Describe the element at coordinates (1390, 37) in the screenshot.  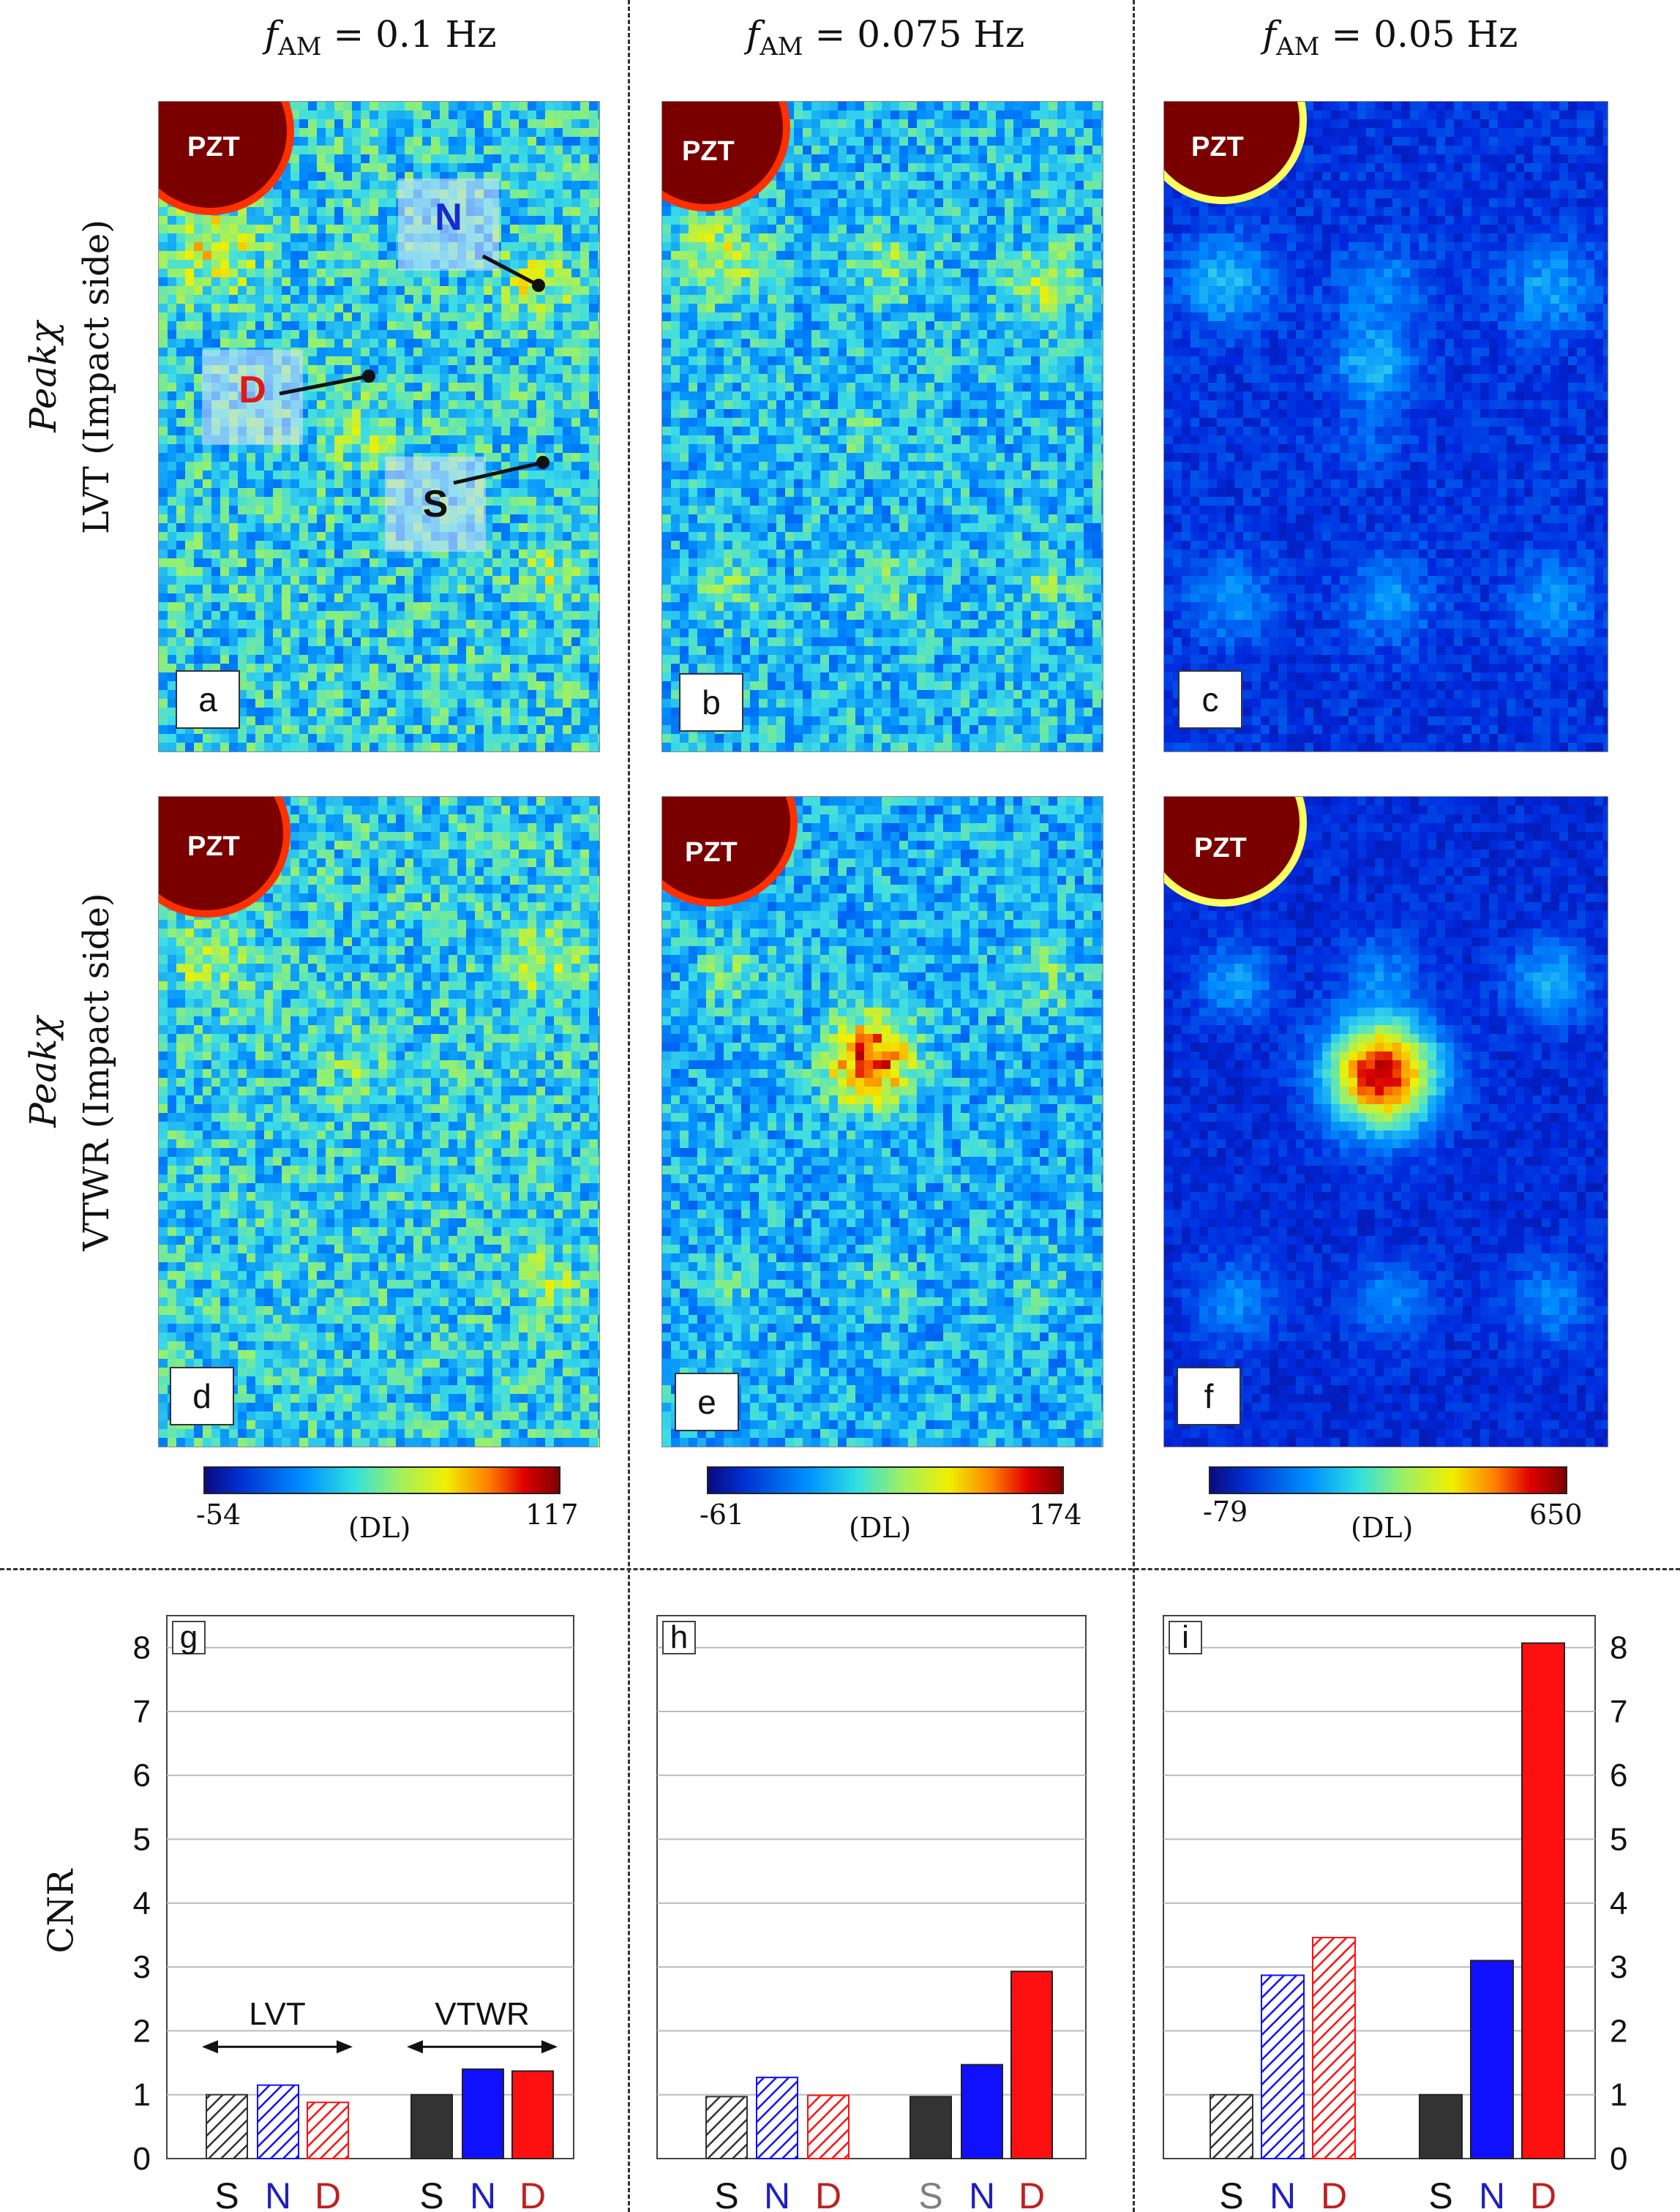
I see `column-header-3: fAM = 0.05 Hz` at that location.